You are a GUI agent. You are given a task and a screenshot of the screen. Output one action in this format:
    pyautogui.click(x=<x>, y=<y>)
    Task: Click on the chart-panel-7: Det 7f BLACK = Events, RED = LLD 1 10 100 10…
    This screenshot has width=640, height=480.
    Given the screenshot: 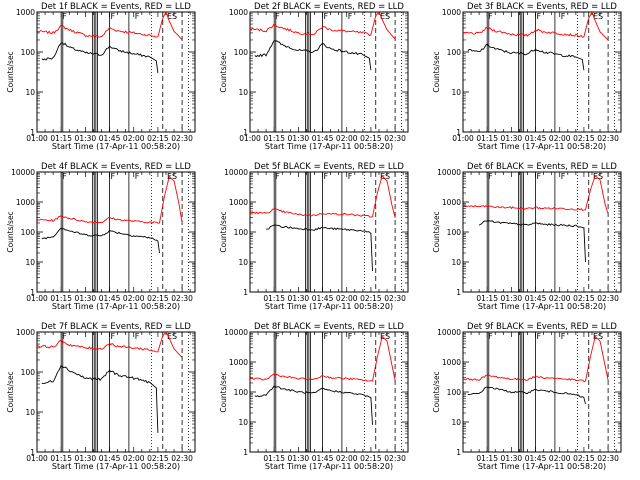 What is the action you would take?
    pyautogui.click(x=101, y=396)
    